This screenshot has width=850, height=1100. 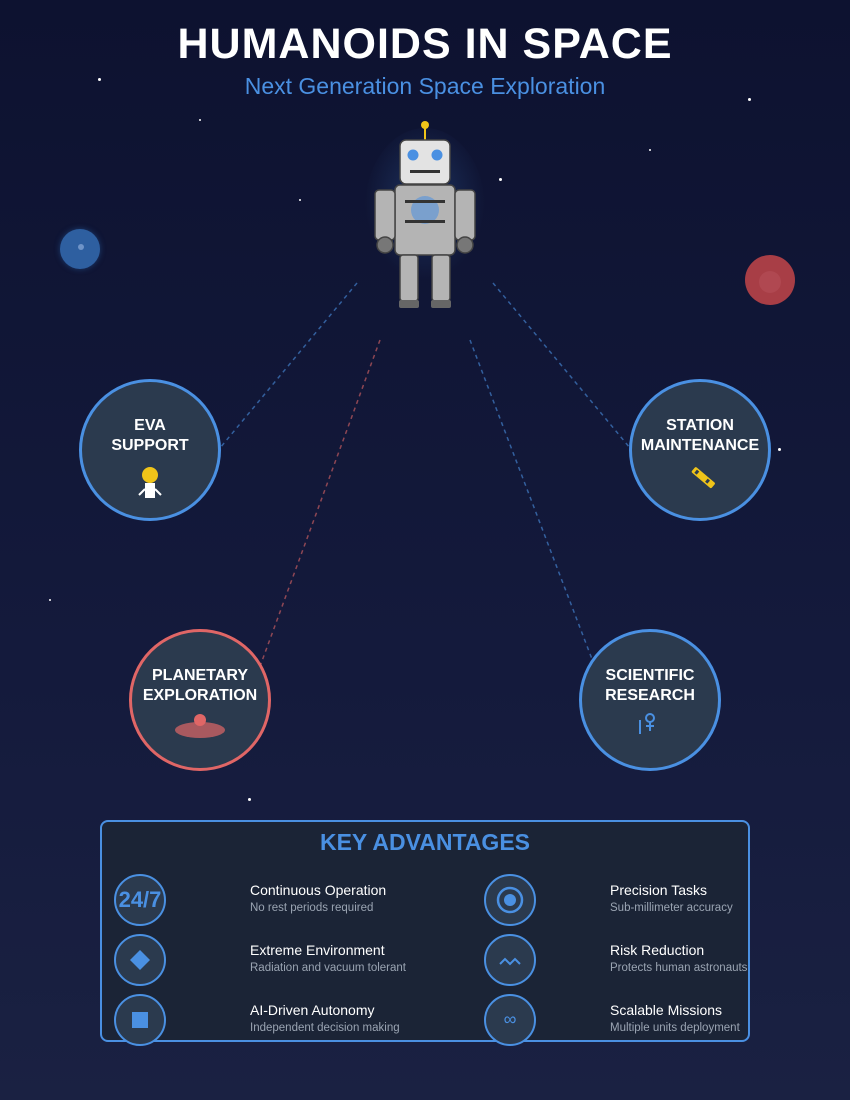 What do you see at coordinates (288, 365) in the screenshot?
I see `connector-eva` at bounding box center [288, 365].